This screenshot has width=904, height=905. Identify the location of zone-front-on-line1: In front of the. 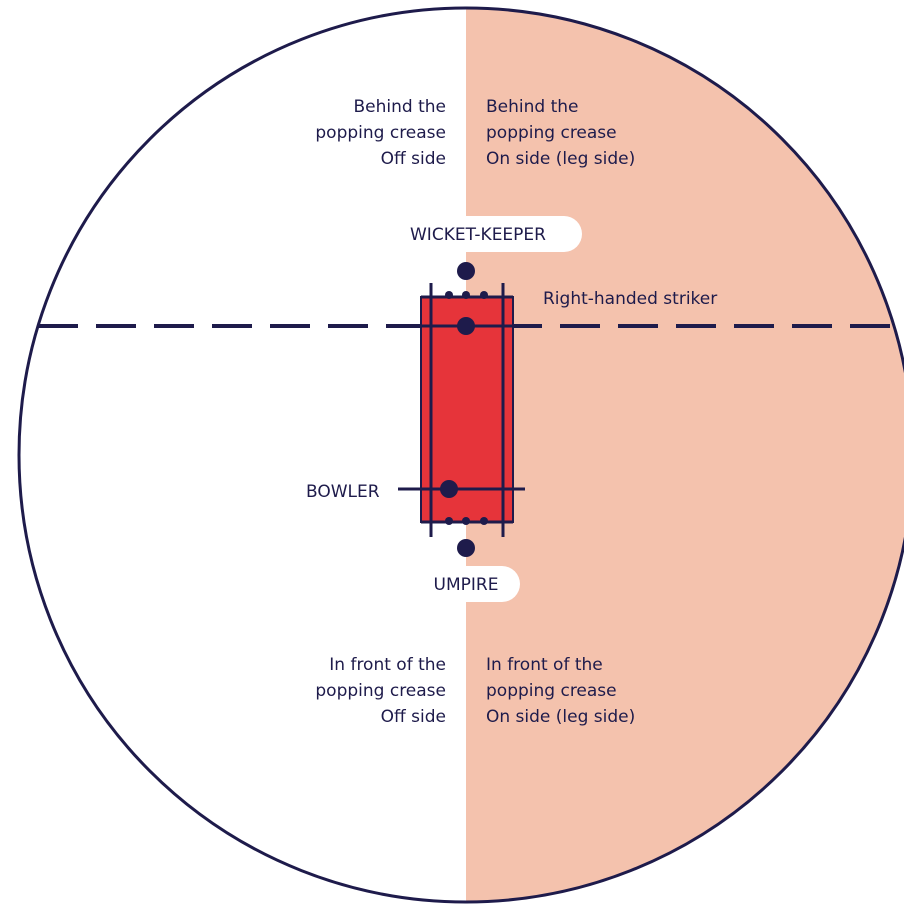
(544, 665).